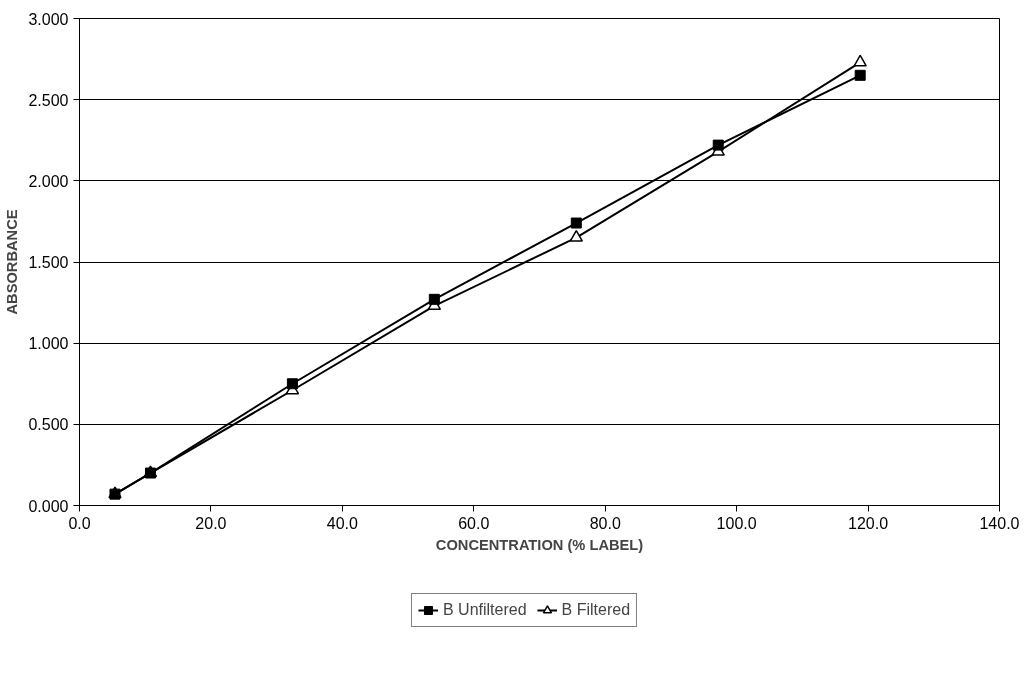 Image resolution: width=1034 pixels, height=691 pixels. Describe the element at coordinates (868, 523) in the screenshot. I see `x-tick-label: 120.0` at that location.